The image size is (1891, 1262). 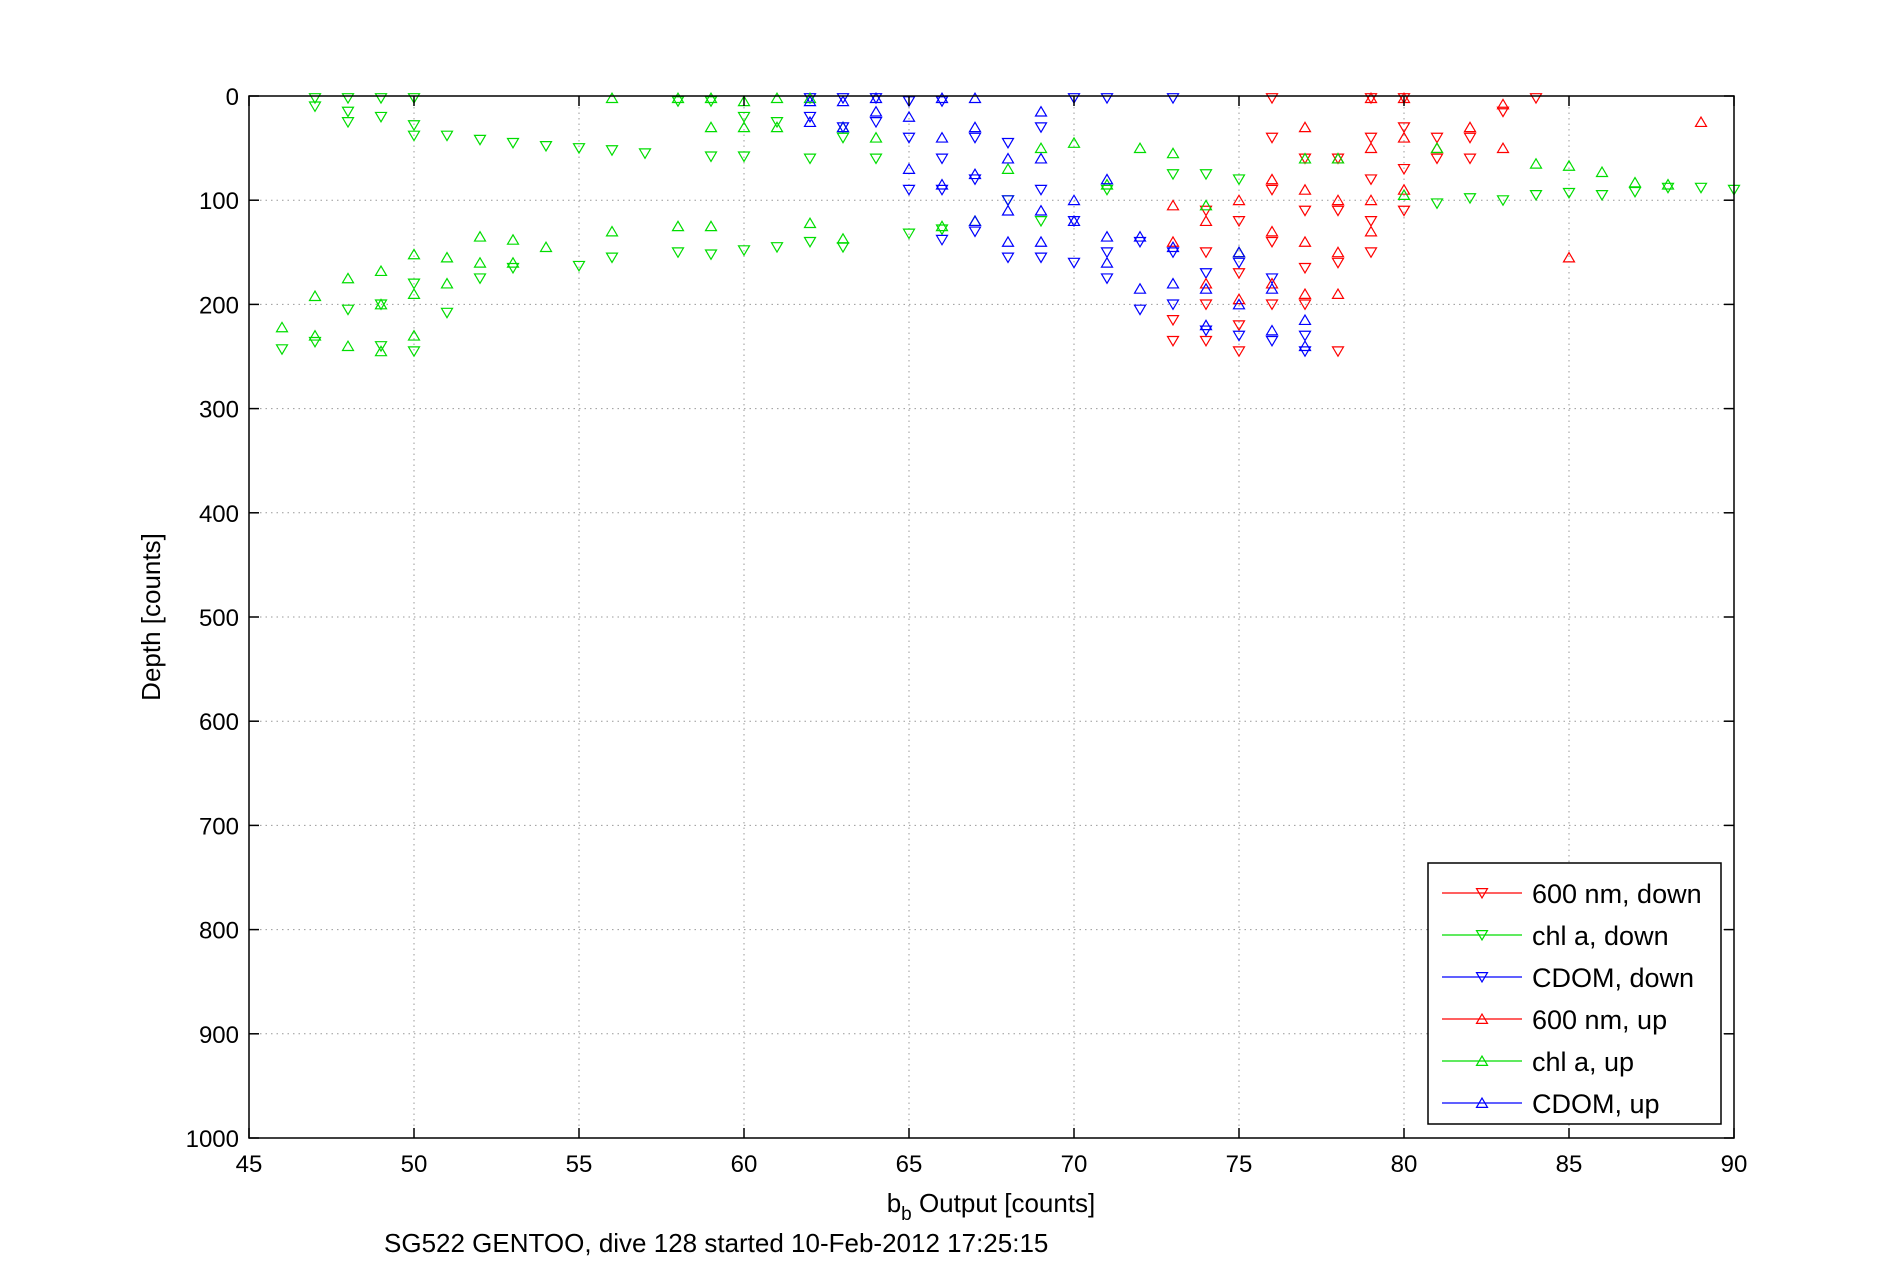 I want to click on legend-label: CDOM, down, so click(x=1613, y=978).